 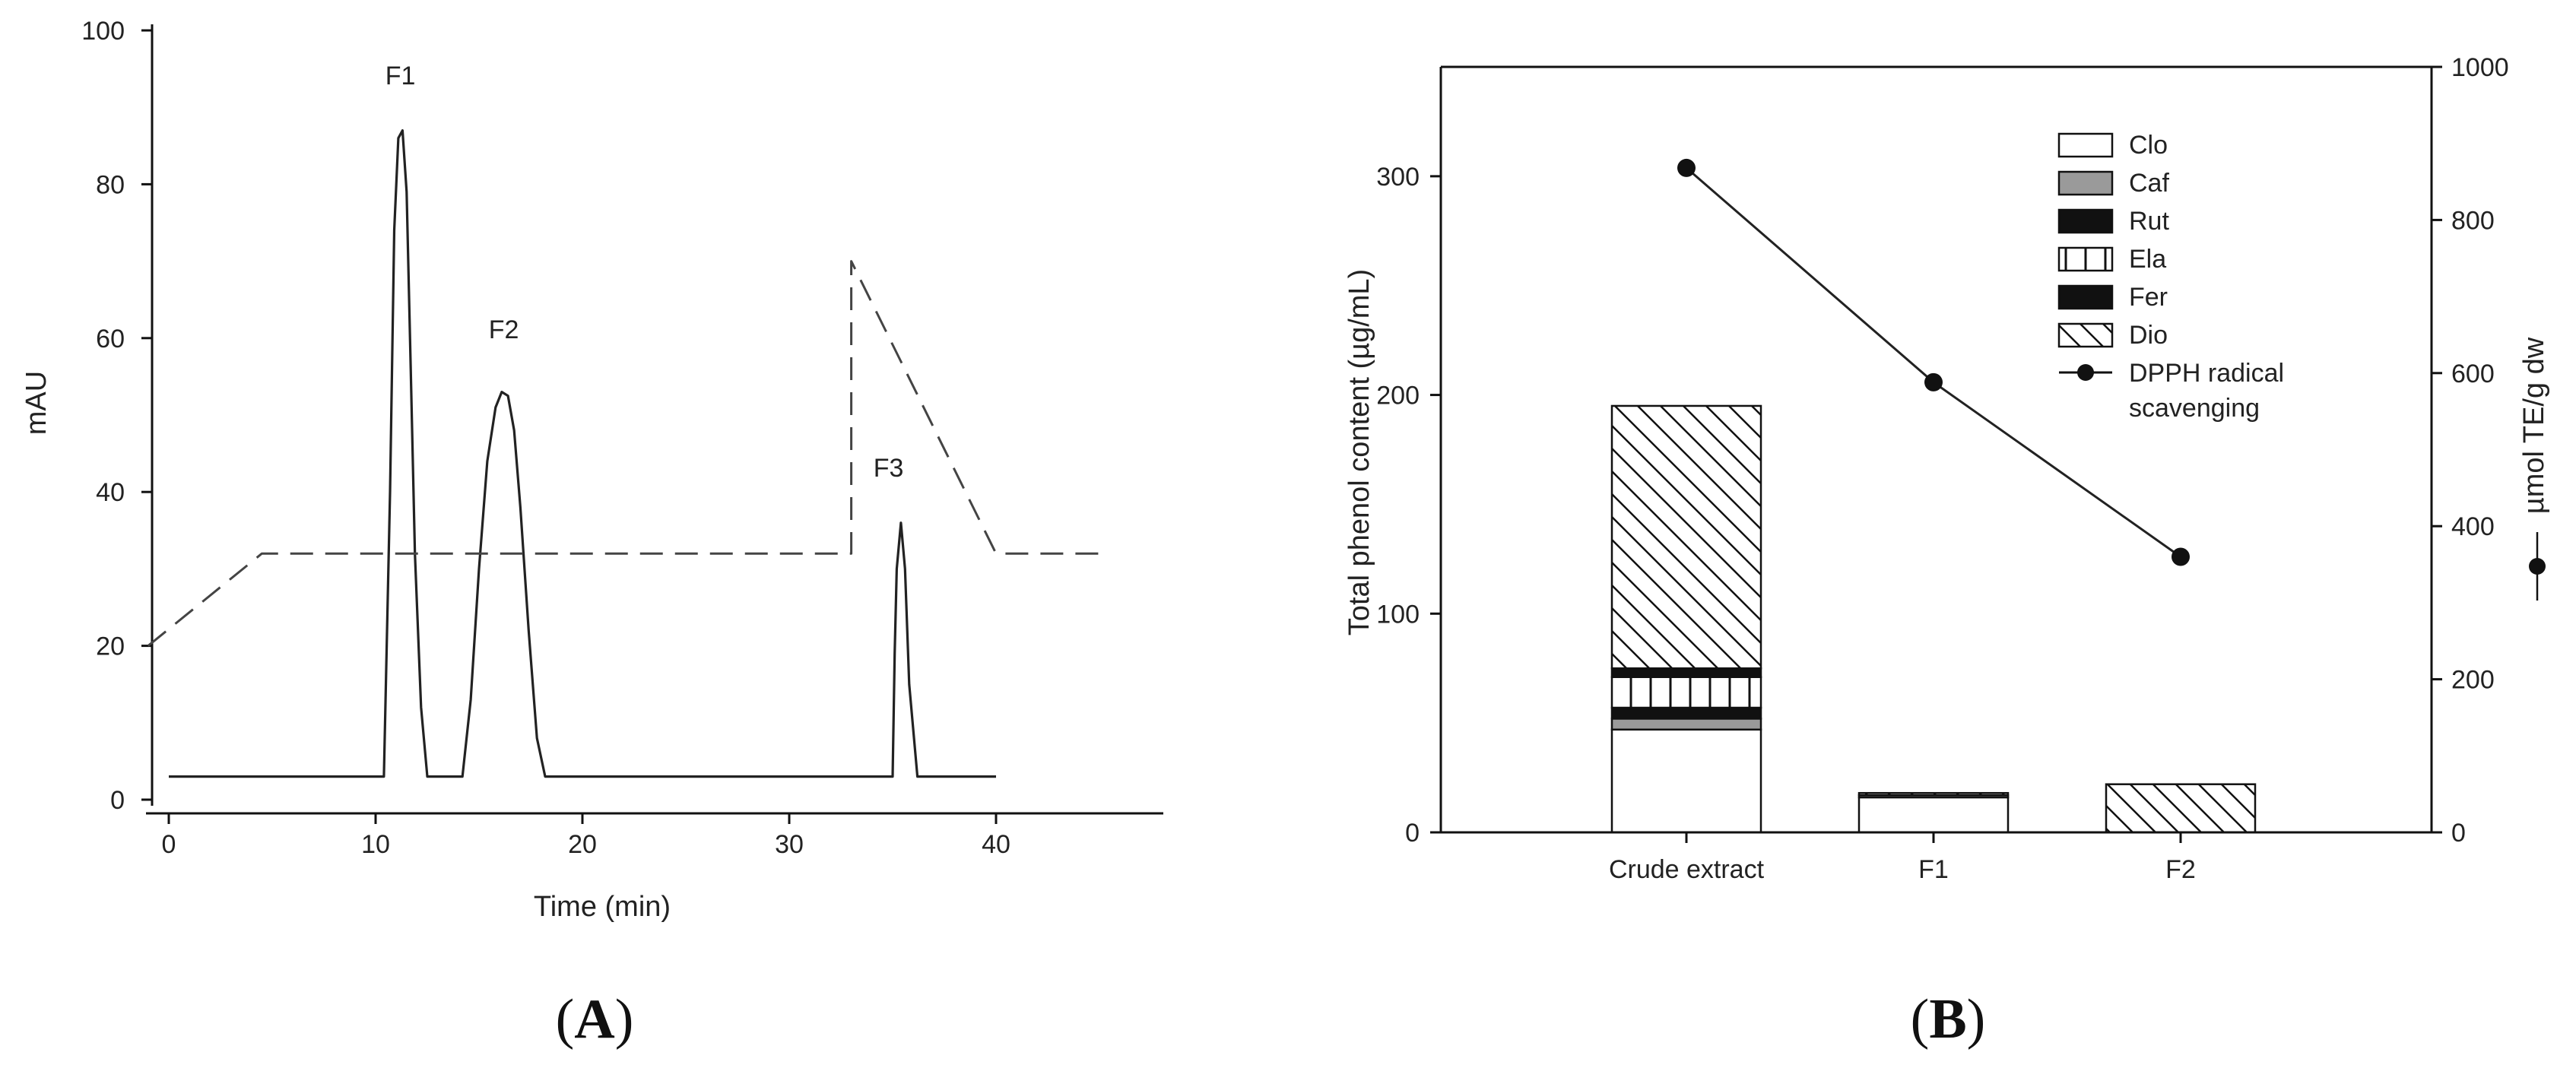 What do you see at coordinates (2473, 374) in the screenshot?
I see `panel-b-y2-tick-label: 600` at bounding box center [2473, 374].